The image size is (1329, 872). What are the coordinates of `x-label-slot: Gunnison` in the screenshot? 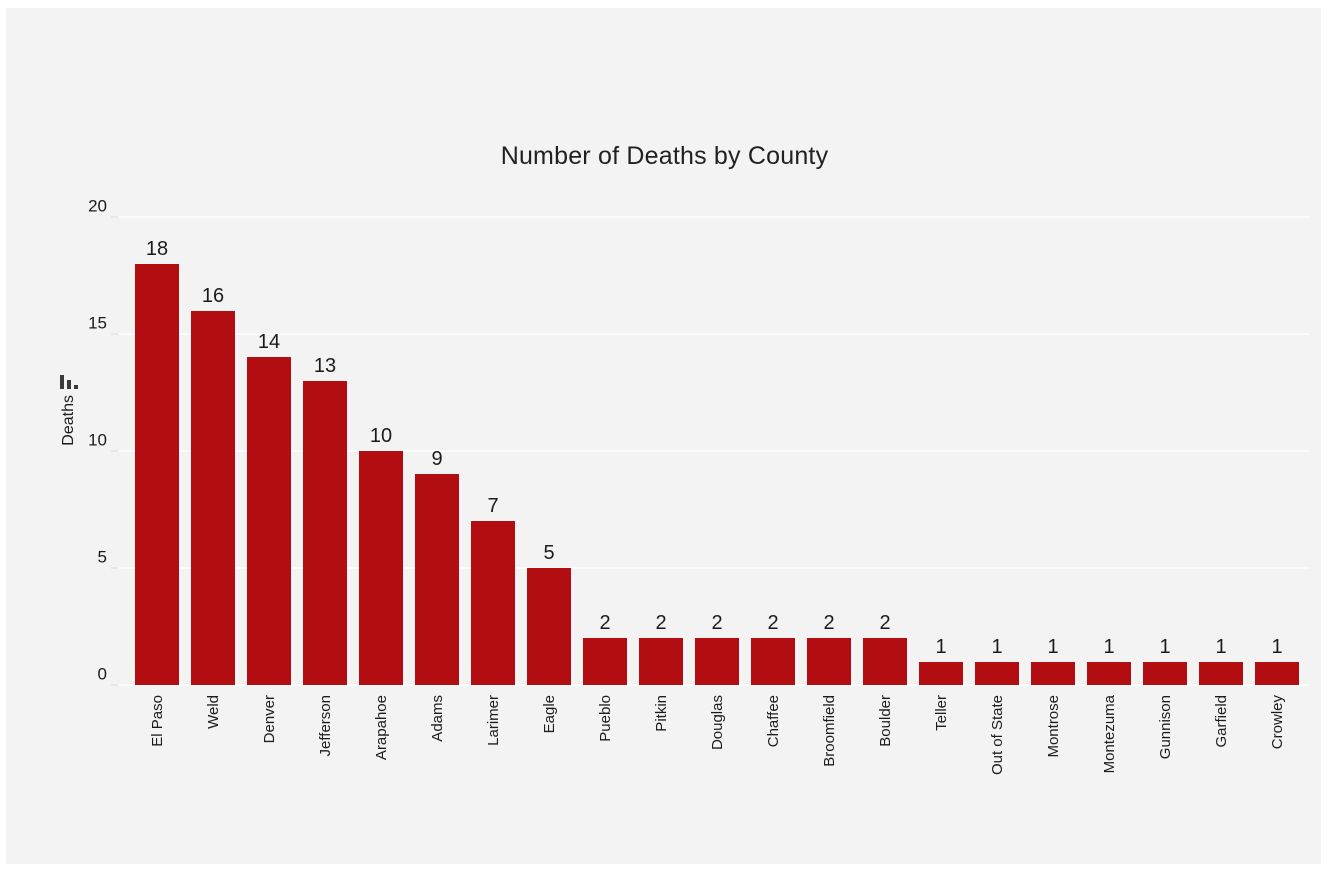 It's located at (1165, 727).